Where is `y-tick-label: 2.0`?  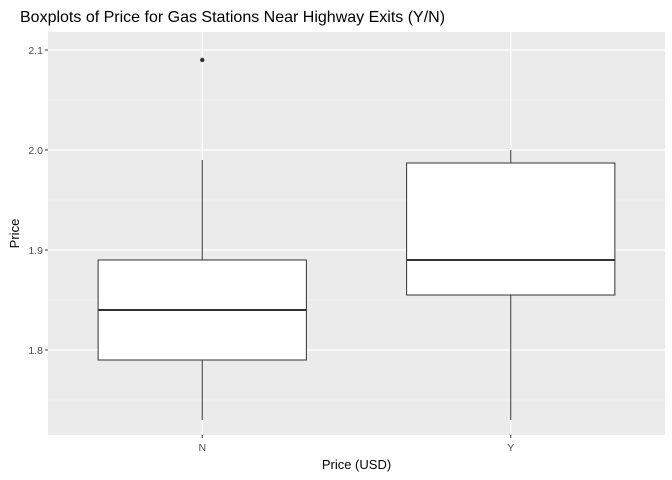 y-tick-label: 2.0 is located at coordinates (35, 151).